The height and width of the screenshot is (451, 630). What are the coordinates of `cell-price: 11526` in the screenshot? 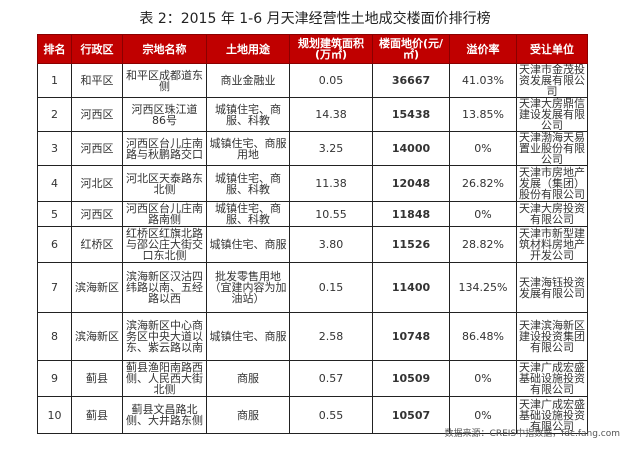 It's located at (411, 244).